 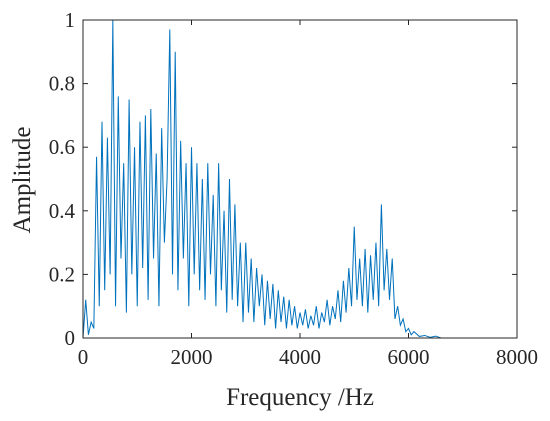 I want to click on x-tick-label: 2000, so click(x=192, y=357).